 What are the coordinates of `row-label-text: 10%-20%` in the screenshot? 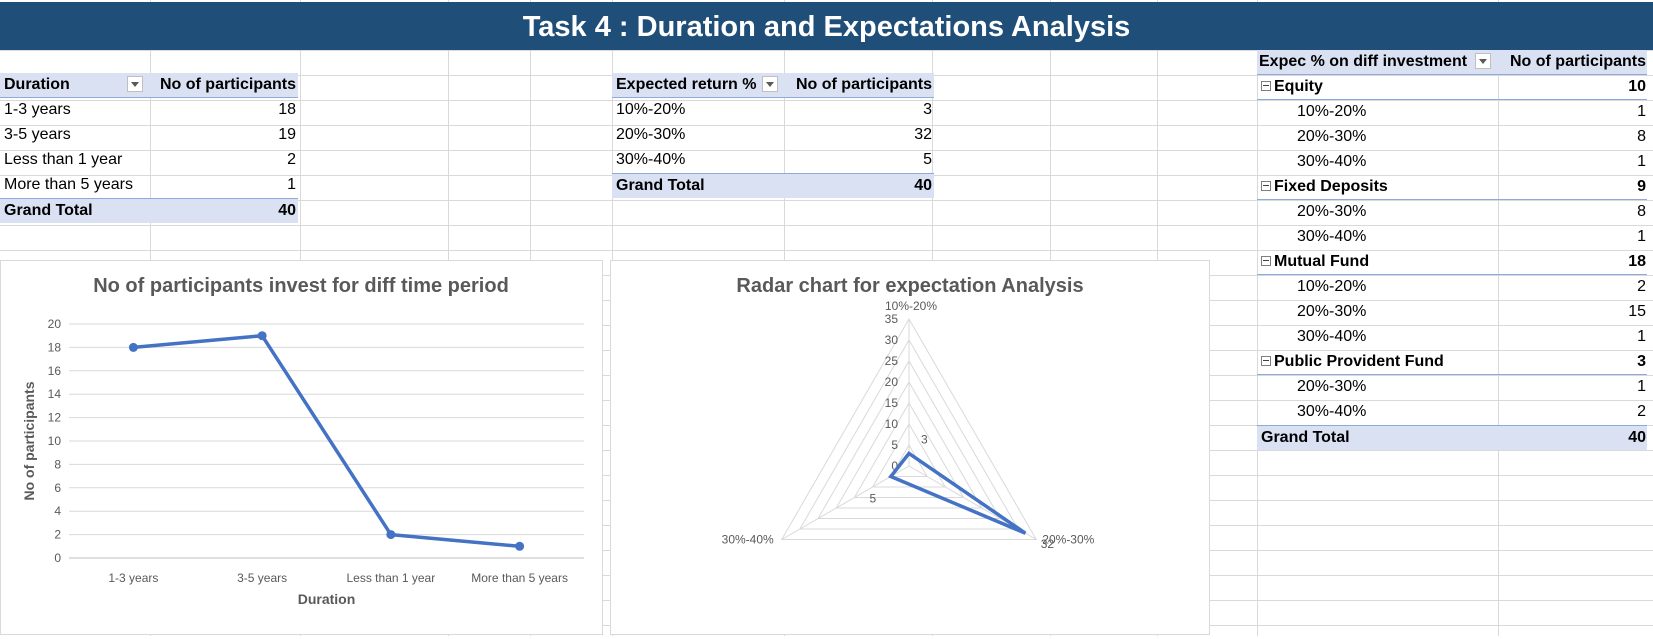 It's located at (1332, 111).